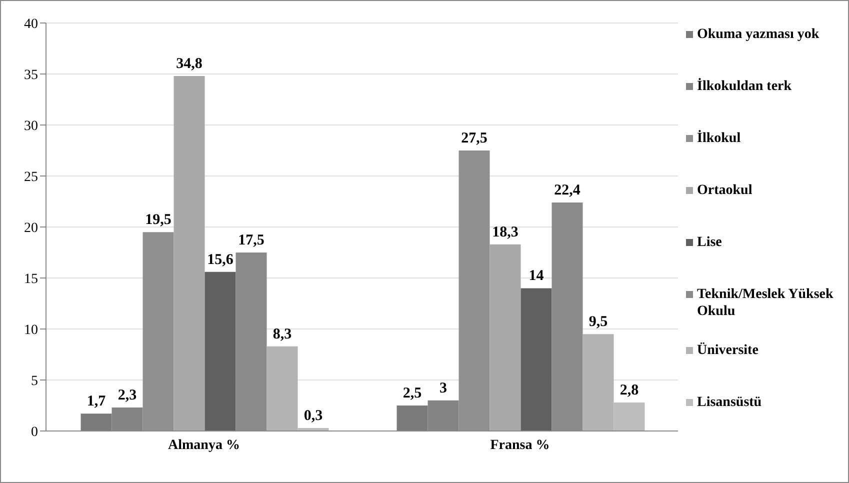 The height and width of the screenshot is (483, 849). Describe the element at coordinates (31, 279) in the screenshot. I see `y-tick-label: 15` at that location.